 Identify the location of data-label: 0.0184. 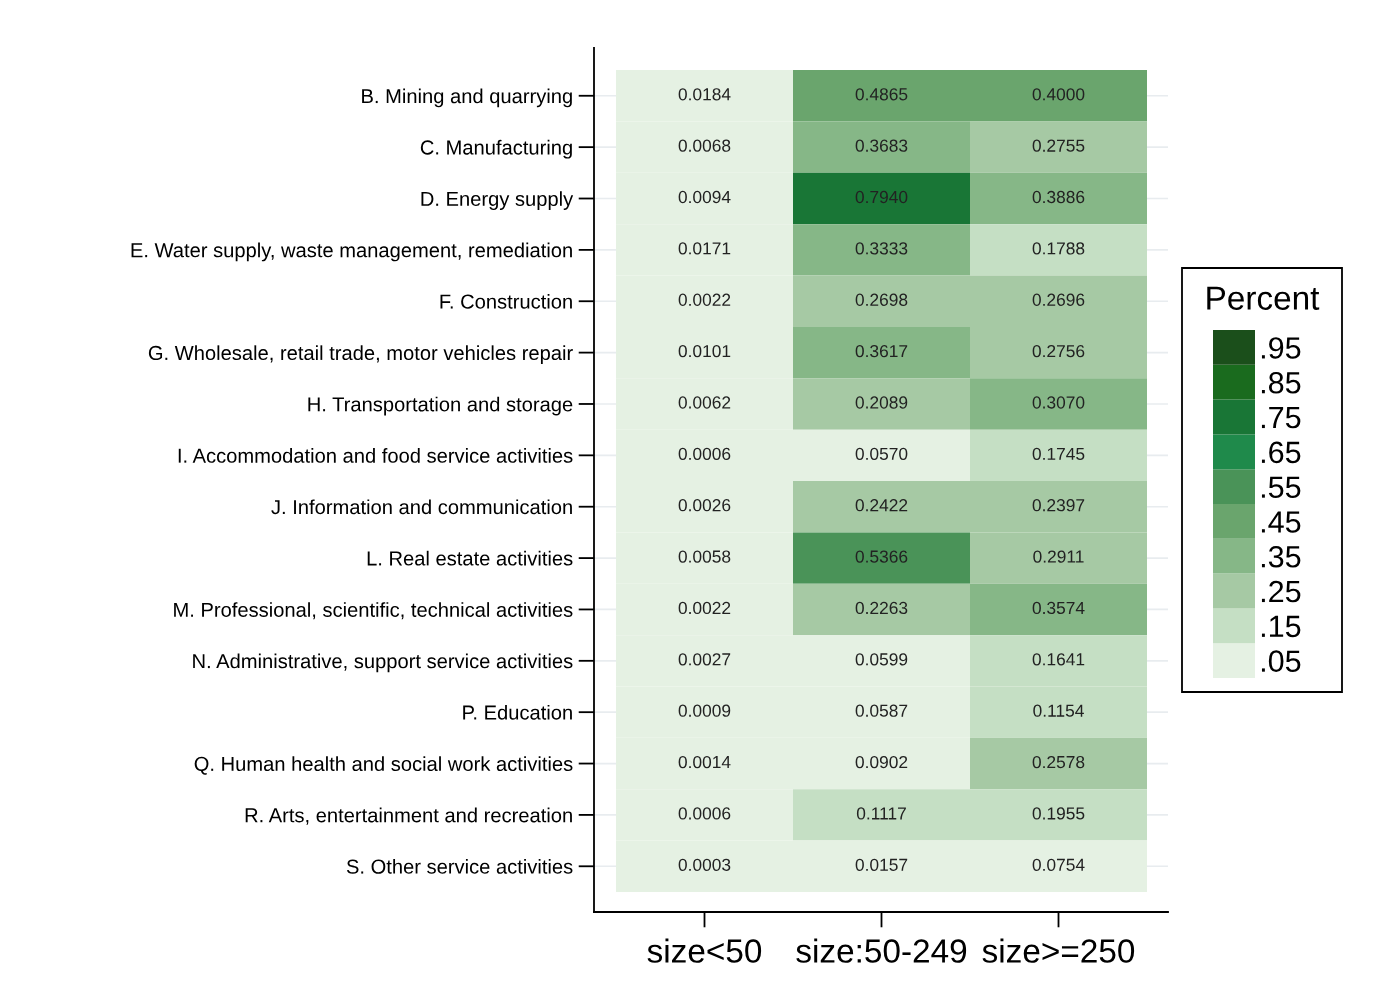
(704, 94).